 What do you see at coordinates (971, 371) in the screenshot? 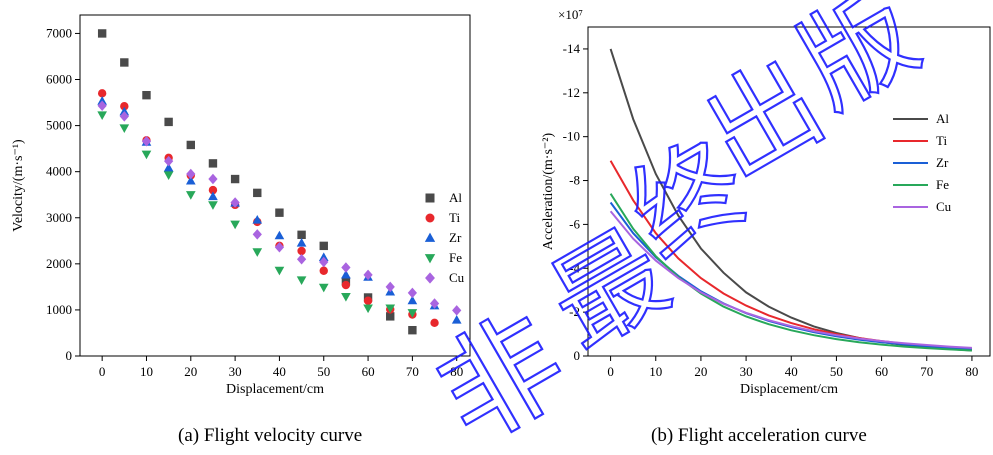
I see `chart-b-xtick-label: 80` at bounding box center [971, 371].